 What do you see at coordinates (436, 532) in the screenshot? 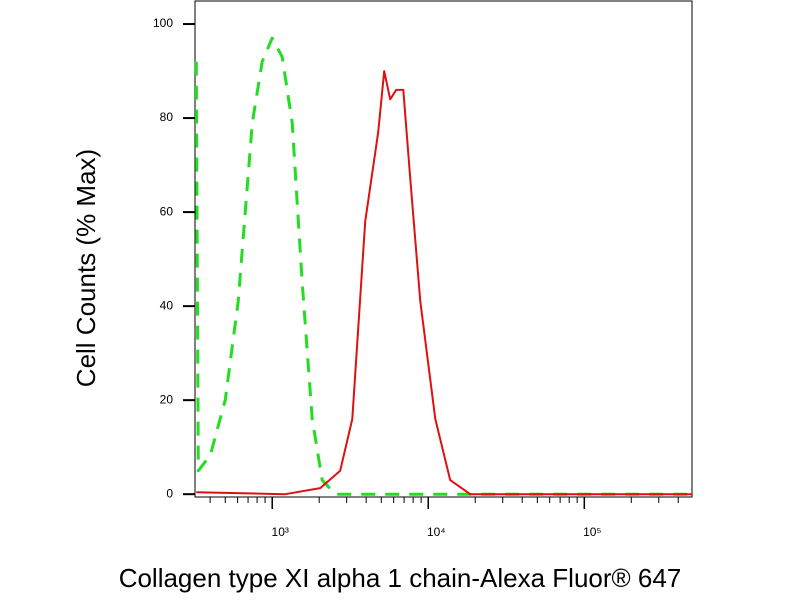
I see `x-tick-label: 10⁴` at bounding box center [436, 532].